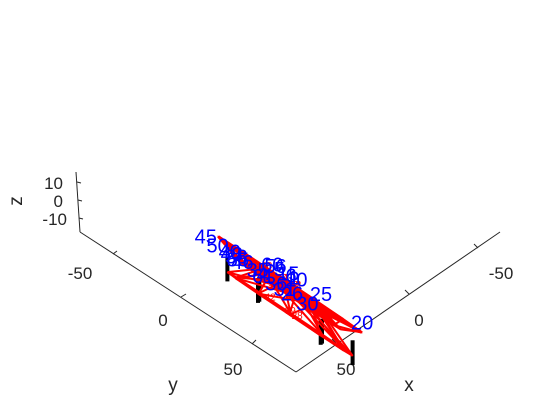  I want to click on element-label: 89, so click(291, 311).